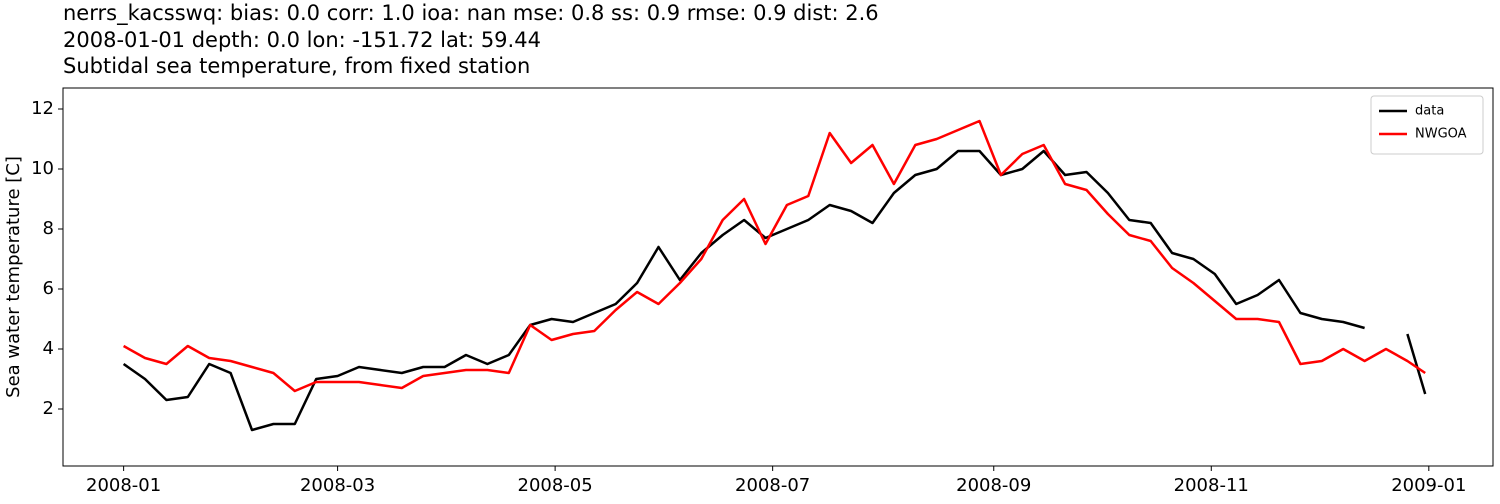 This screenshot has width=1500, height=504. Describe the element at coordinates (1429, 111) in the screenshot. I see `legend-label: data` at that location.